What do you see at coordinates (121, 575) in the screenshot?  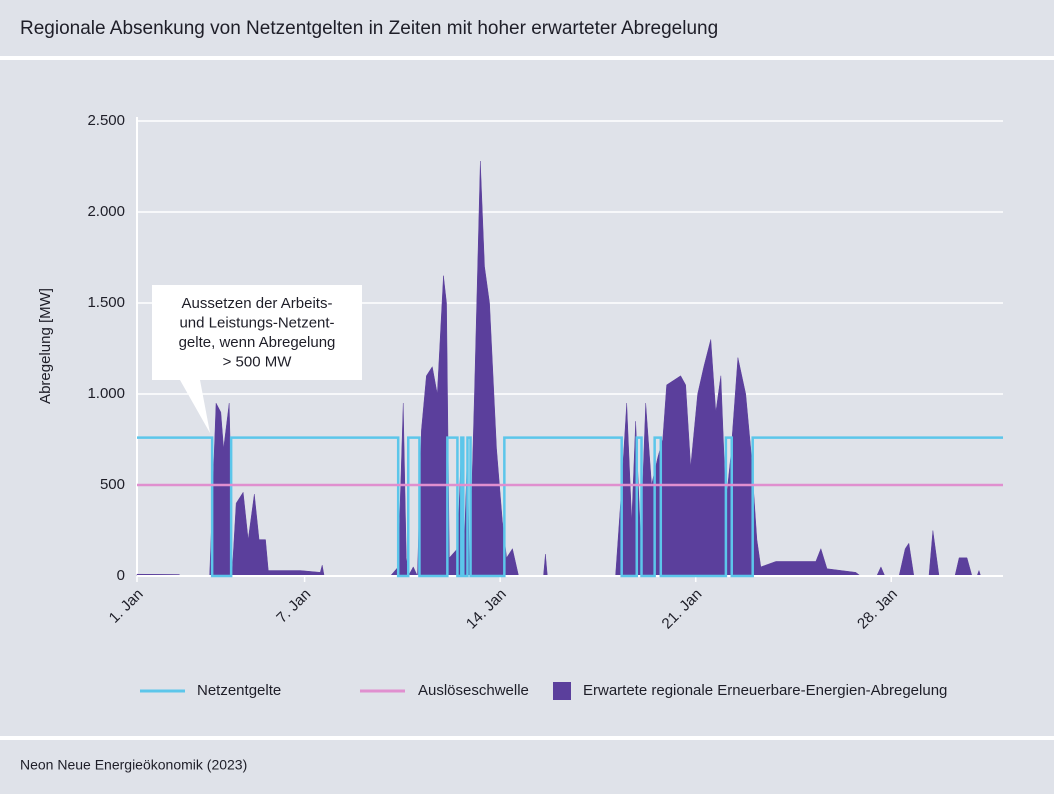 I see `y-tick-label: 0` at bounding box center [121, 575].